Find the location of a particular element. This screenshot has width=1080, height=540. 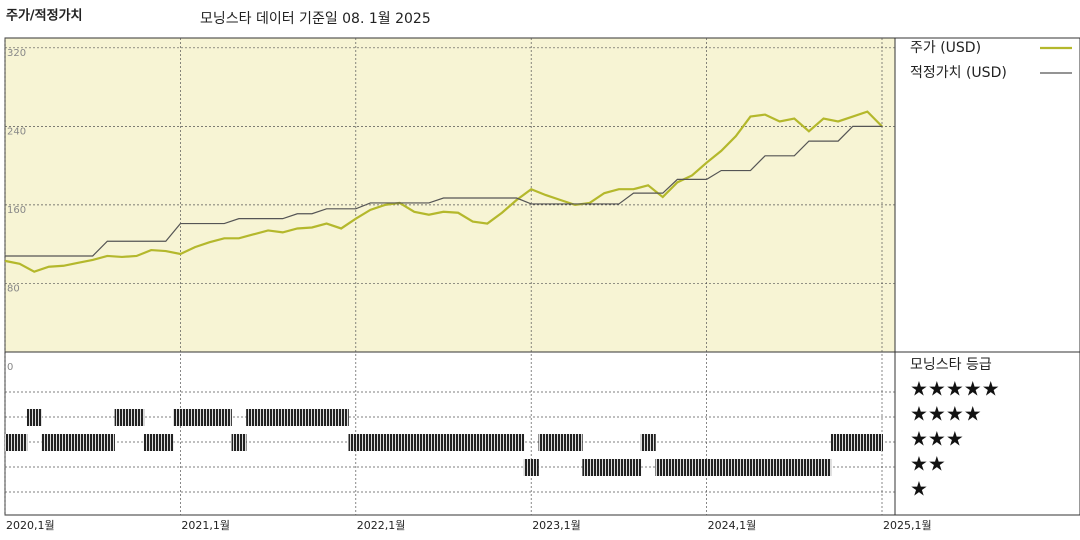

rating-label: ★★ is located at coordinates (928, 464).